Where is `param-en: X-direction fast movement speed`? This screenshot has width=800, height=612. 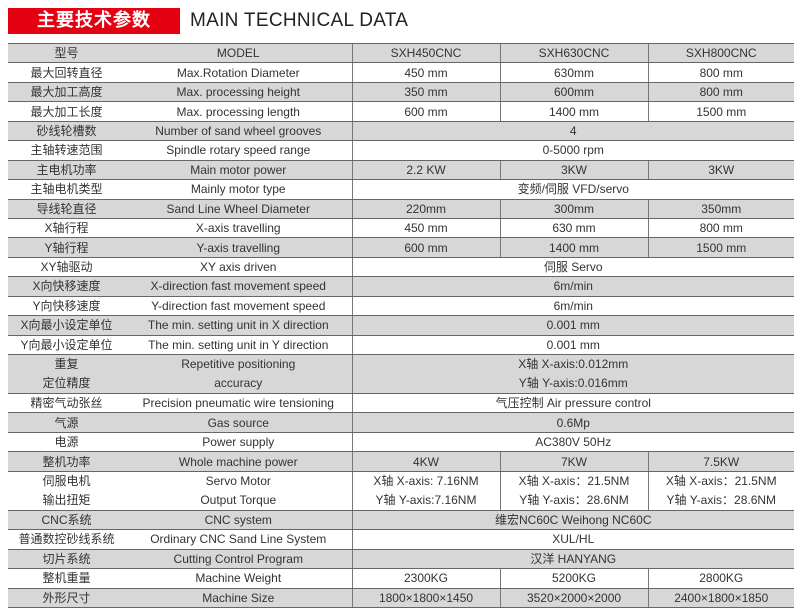 param-en: X-direction fast movement speed is located at coordinates (238, 286).